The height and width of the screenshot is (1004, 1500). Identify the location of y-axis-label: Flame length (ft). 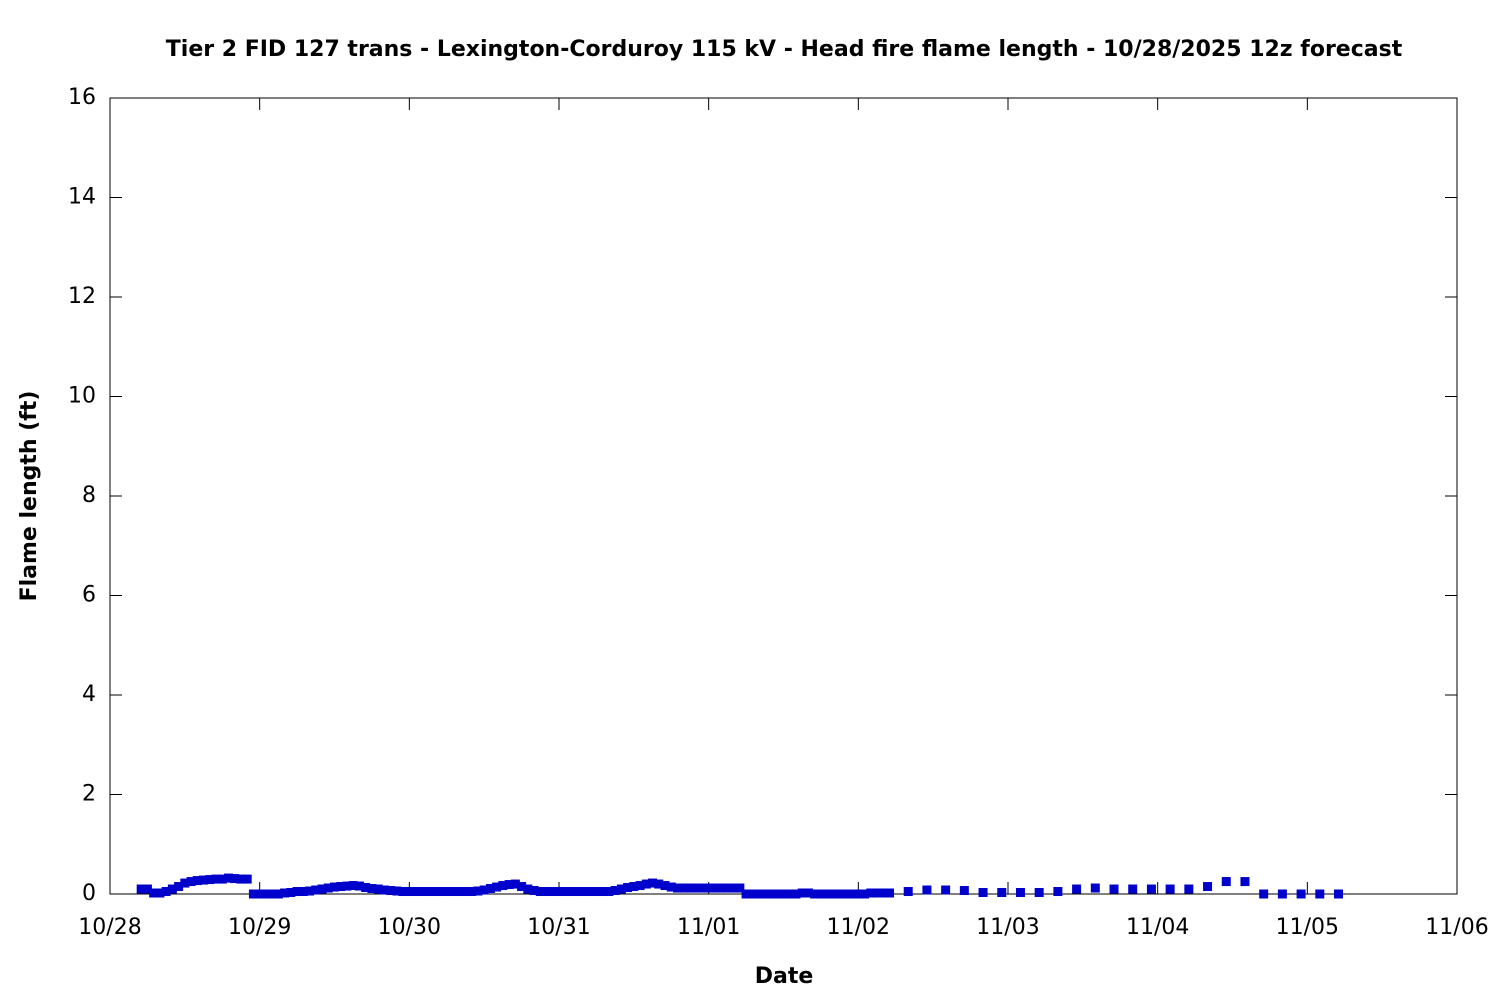
(29, 496).